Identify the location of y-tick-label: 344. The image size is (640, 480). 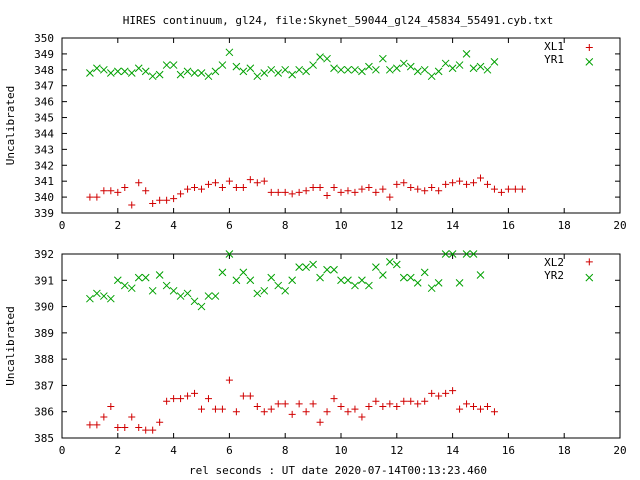
(44, 133).